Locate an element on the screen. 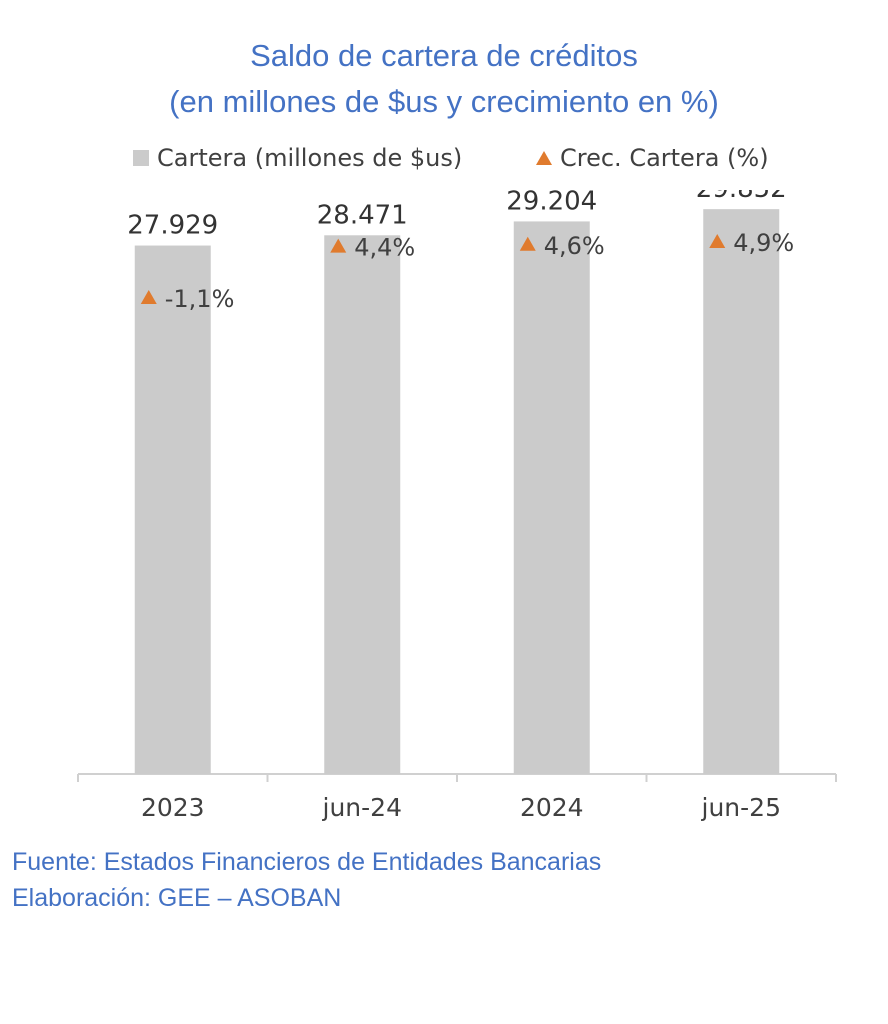  author-note: Elaboración: GEE – ASOBAN is located at coordinates (177, 898).